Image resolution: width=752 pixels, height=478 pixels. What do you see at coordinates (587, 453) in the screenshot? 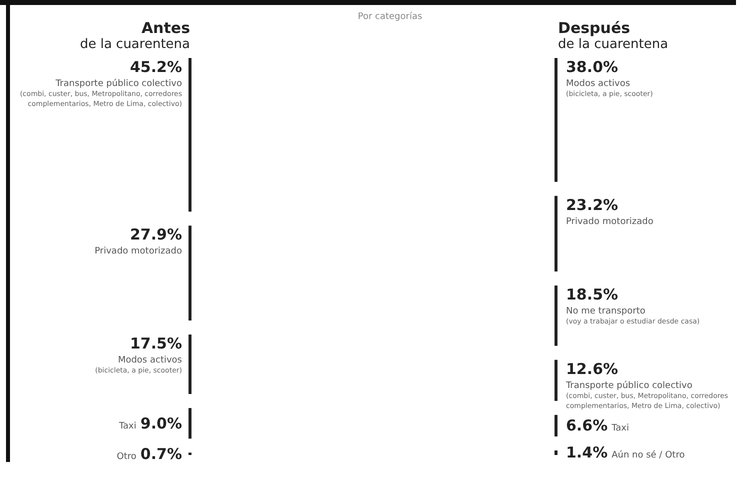
I see `data-label: 1.4%` at bounding box center [587, 453].